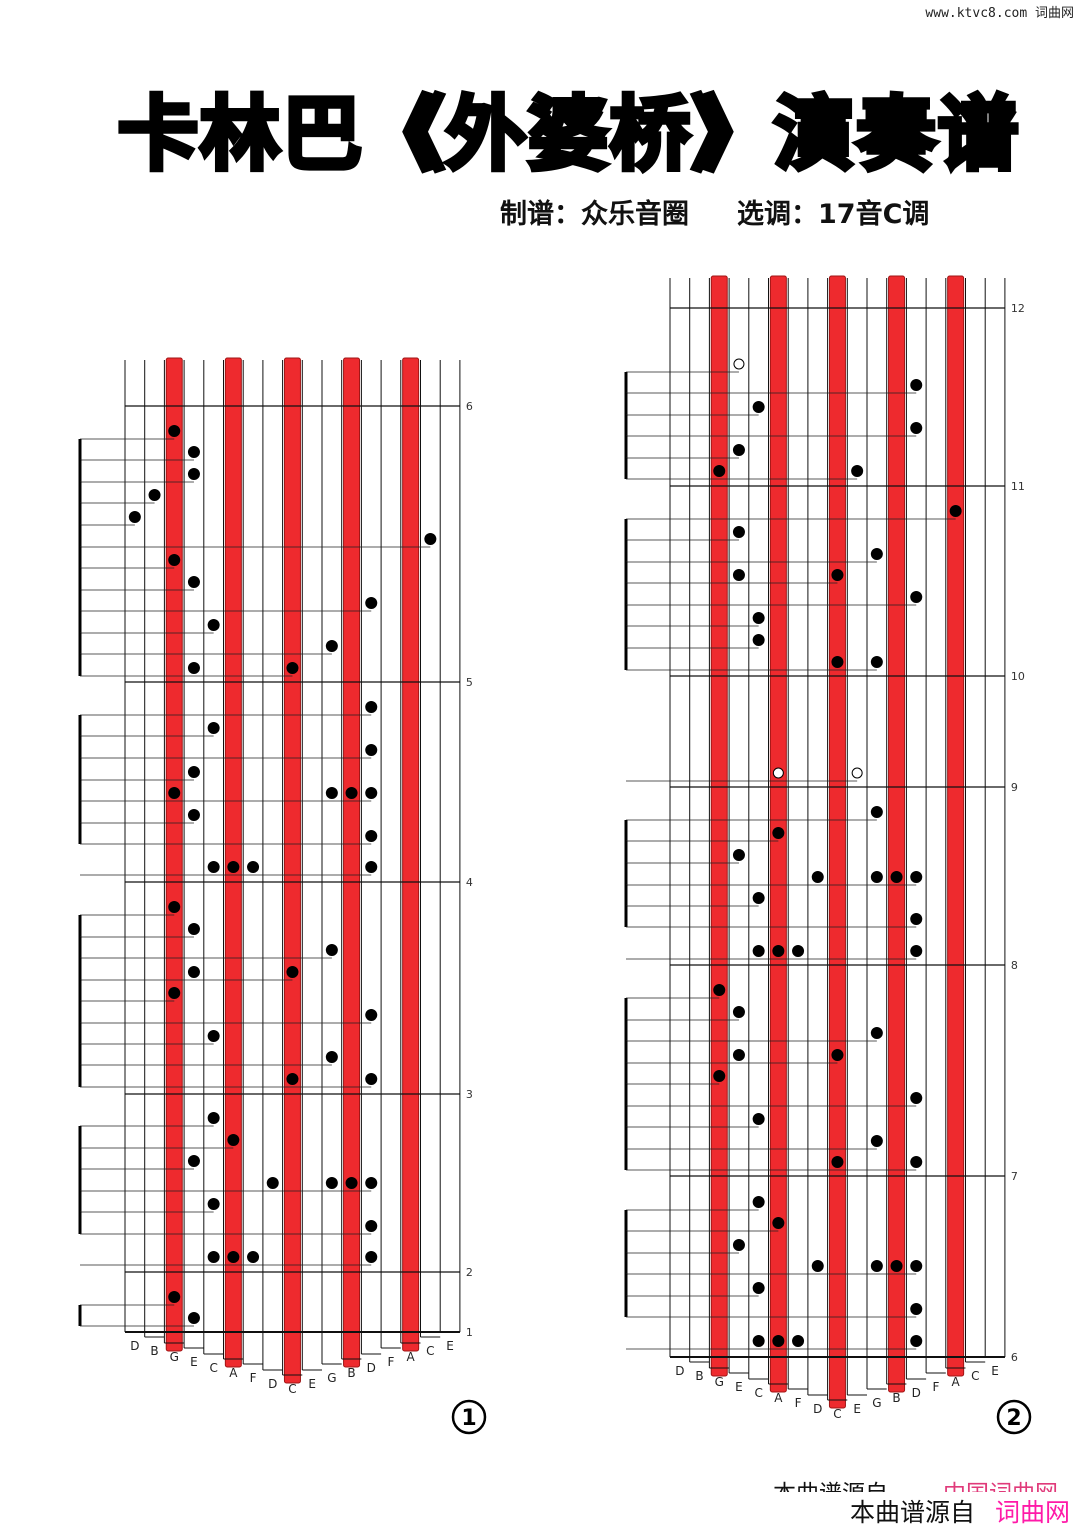 The image size is (1080, 1529). What do you see at coordinates (469, 682) in the screenshot?
I see `measure-number: 5` at bounding box center [469, 682].